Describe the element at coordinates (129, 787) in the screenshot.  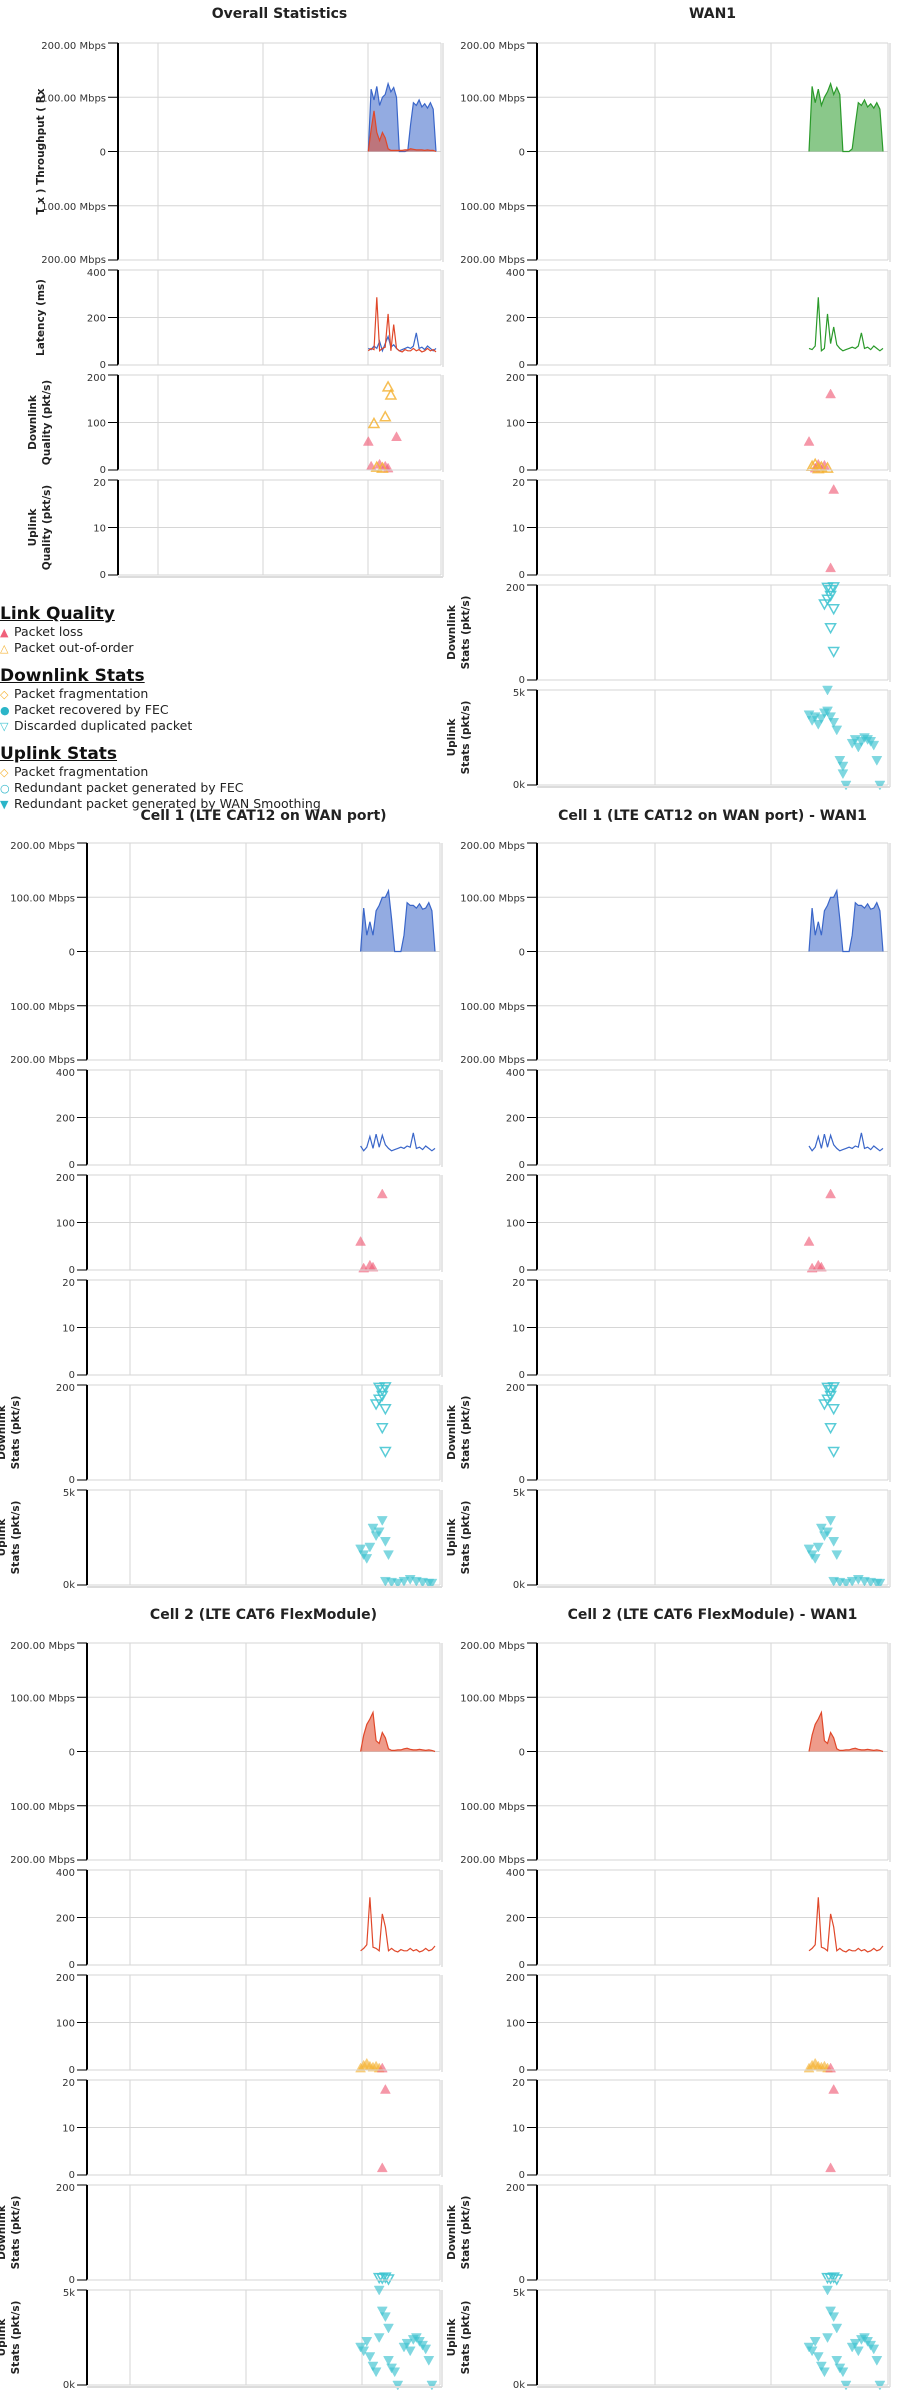
I see `legend-item-label: Redundant packet generated by FEC` at that location.